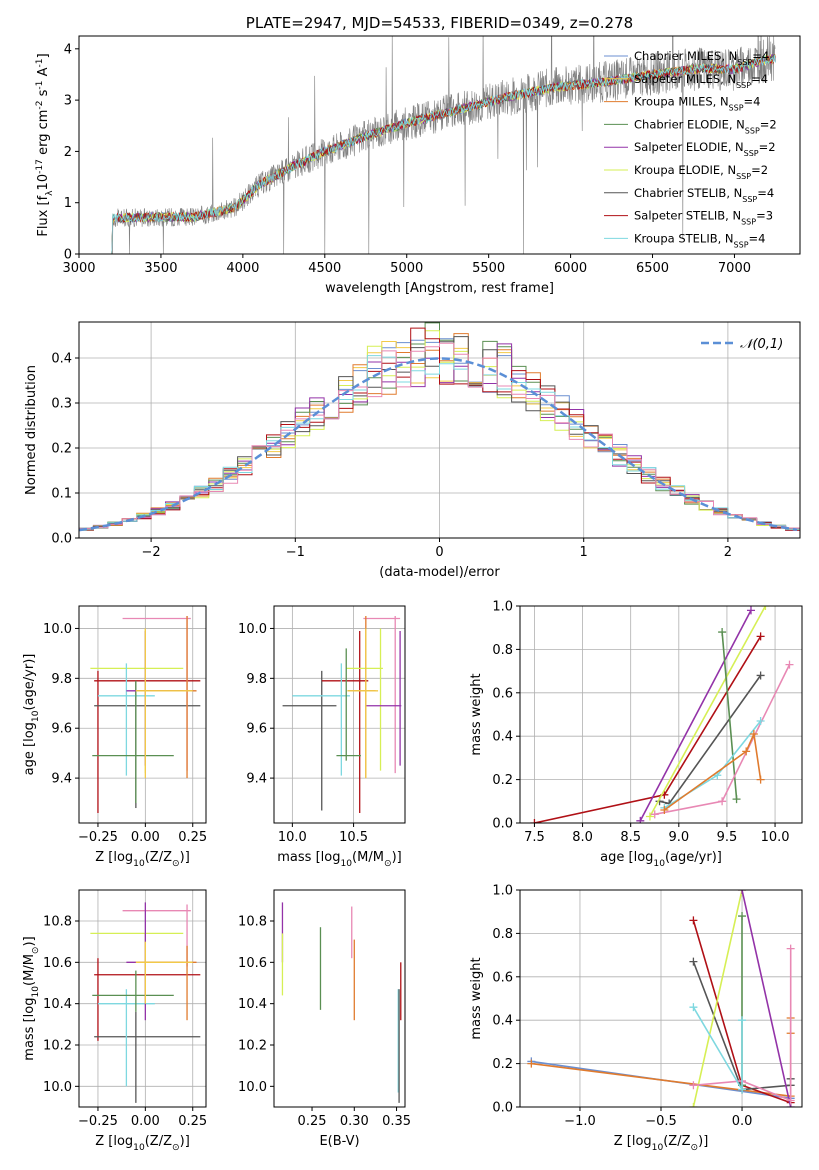 The image size is (819, 1170). Describe the element at coordinates (699, 240) in the screenshot. I see `legend-entry: Kroupa STELIB, NSSP=4` at that location.